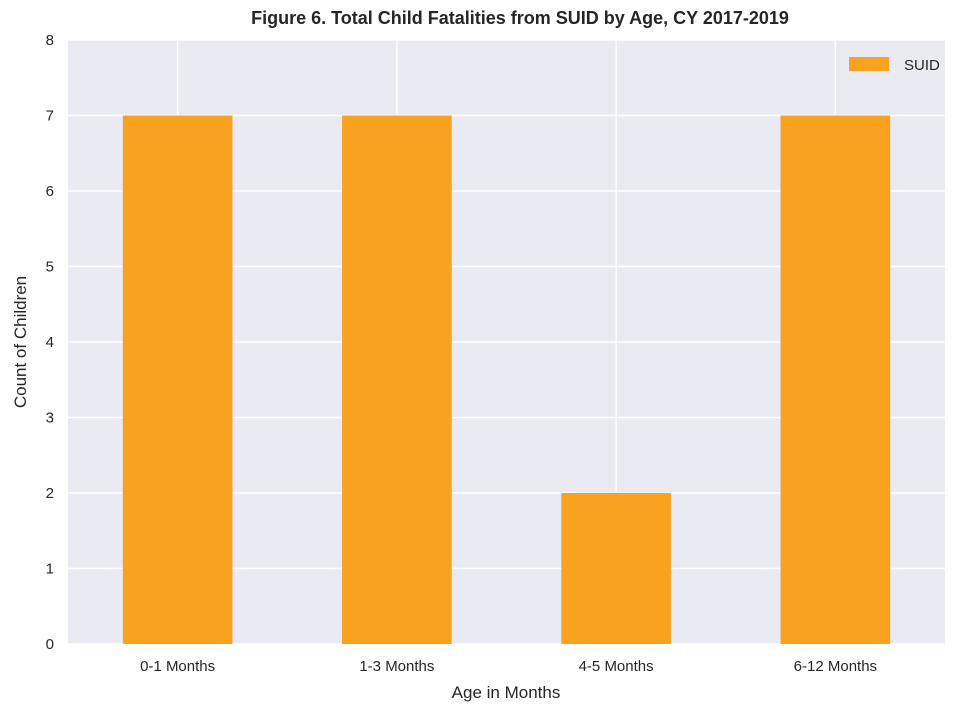 The image size is (958, 705). Describe the element at coordinates (50, 493) in the screenshot. I see `y-tick-label: 2` at that location.